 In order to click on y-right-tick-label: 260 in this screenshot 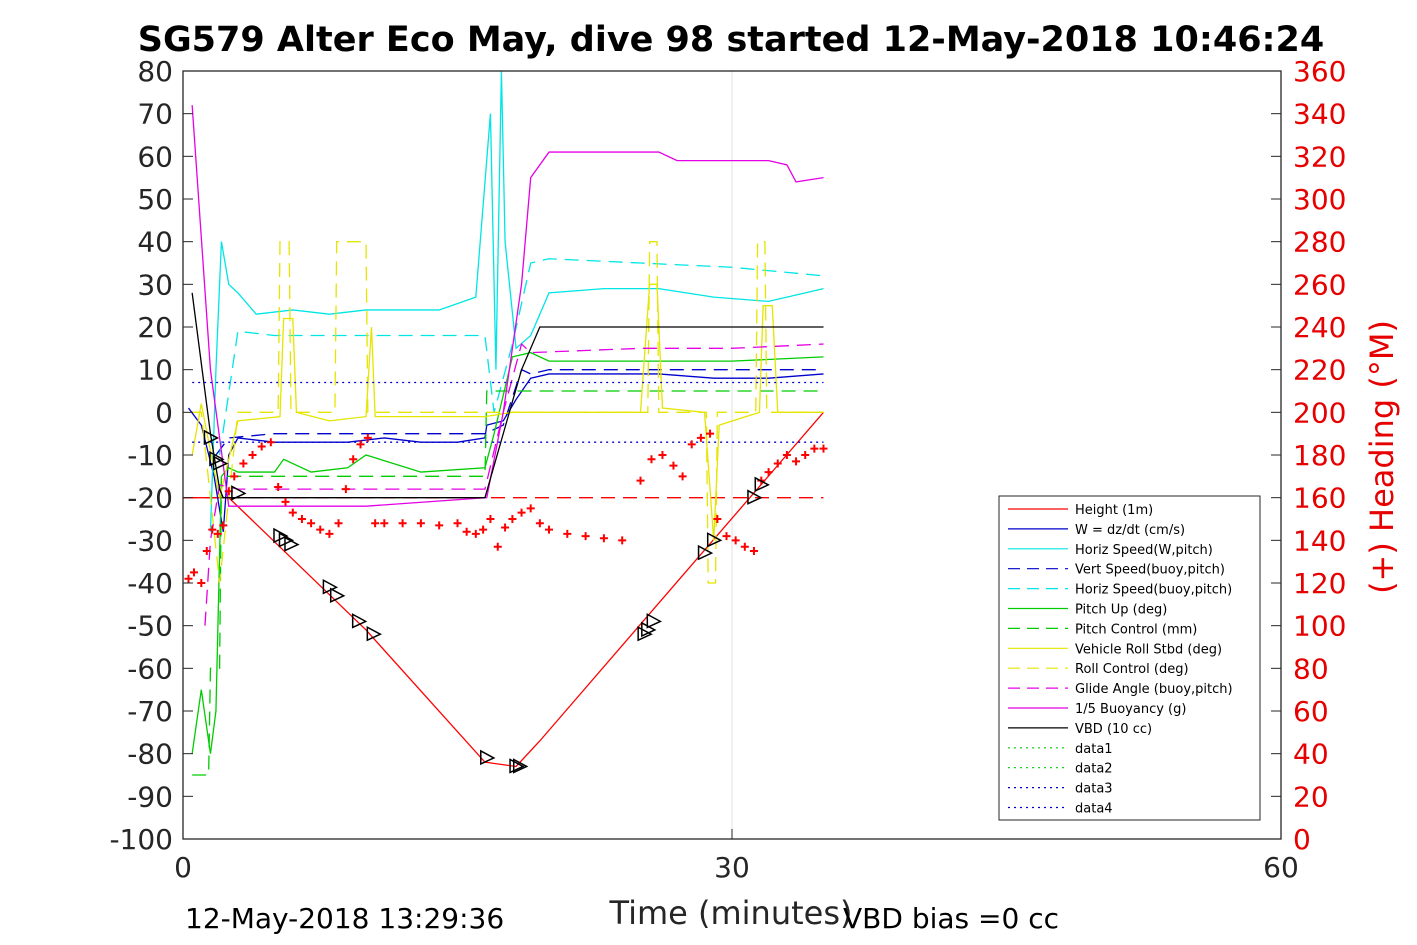, I will do `click(1319, 284)`.